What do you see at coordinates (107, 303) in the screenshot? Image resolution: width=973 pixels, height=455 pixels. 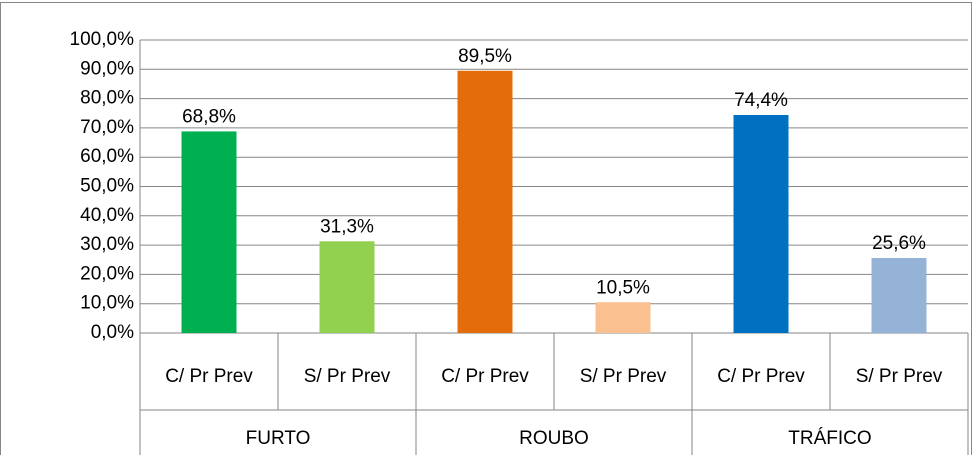 I see `y-tick-label: 10,0%` at bounding box center [107, 303].